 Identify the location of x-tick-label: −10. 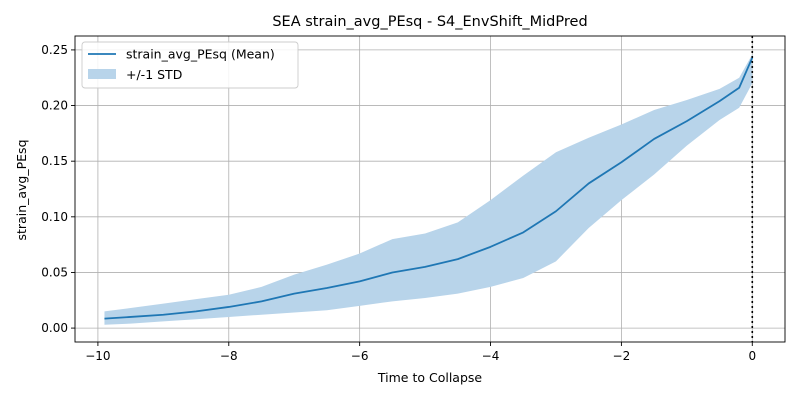
(97, 356).